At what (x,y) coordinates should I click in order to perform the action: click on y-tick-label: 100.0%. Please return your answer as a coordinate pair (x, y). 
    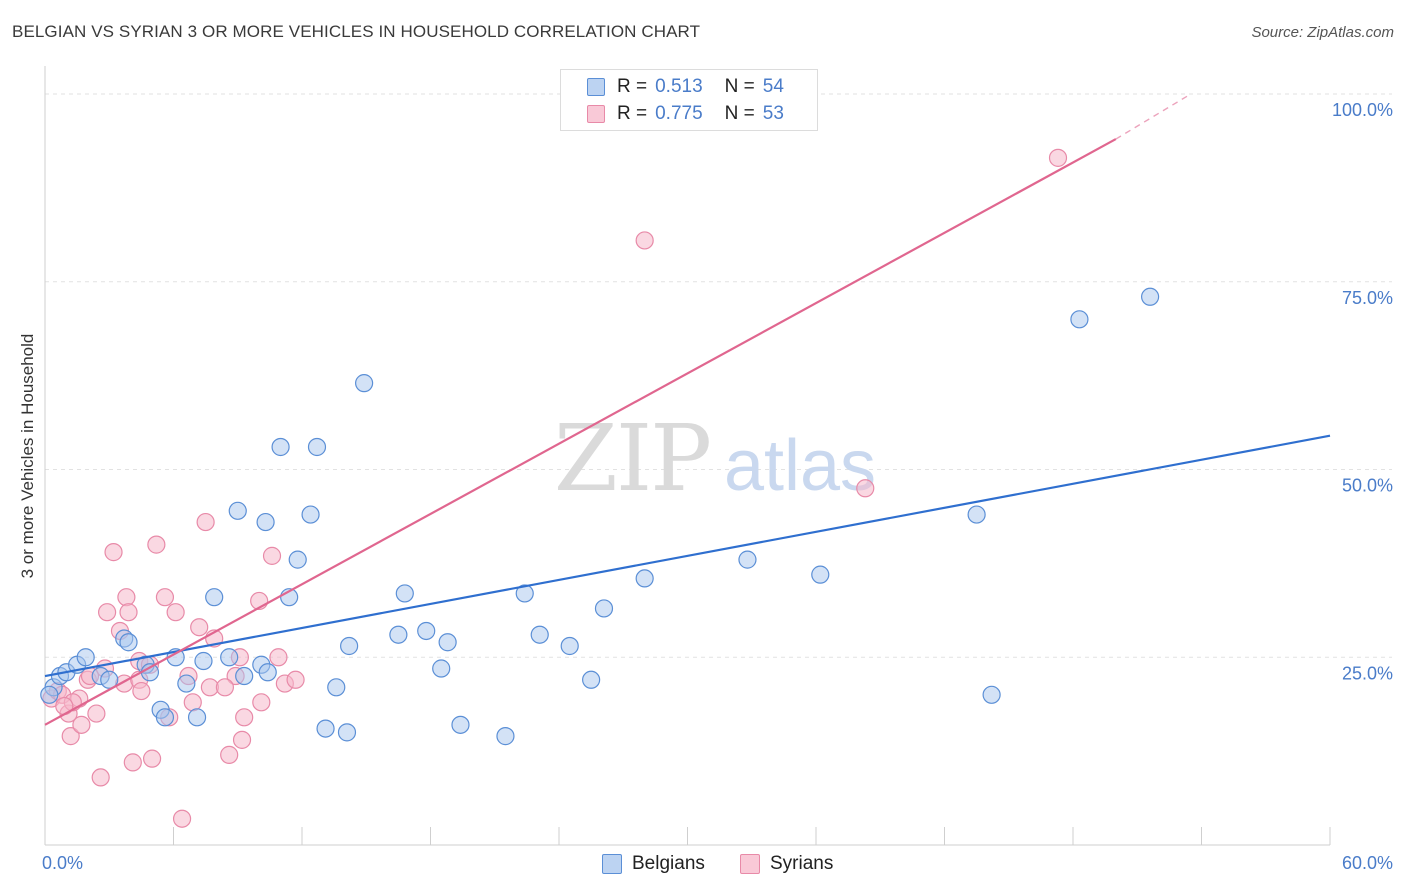
    Looking at the image, I should click on (1362, 110).